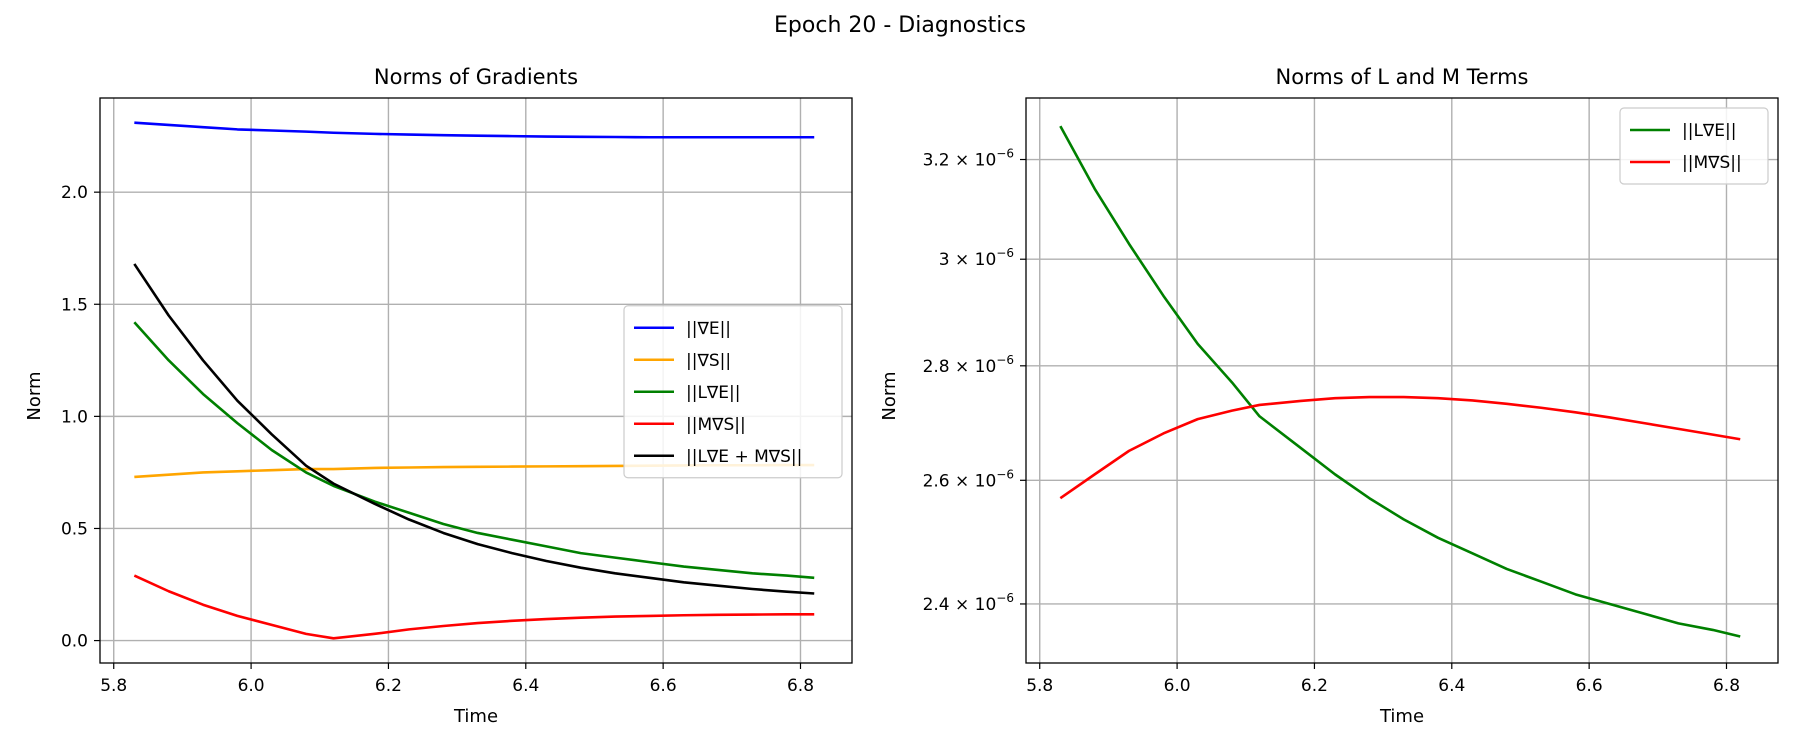  I want to click on chart-lm-terms-ylabel: Norm, so click(889, 395).